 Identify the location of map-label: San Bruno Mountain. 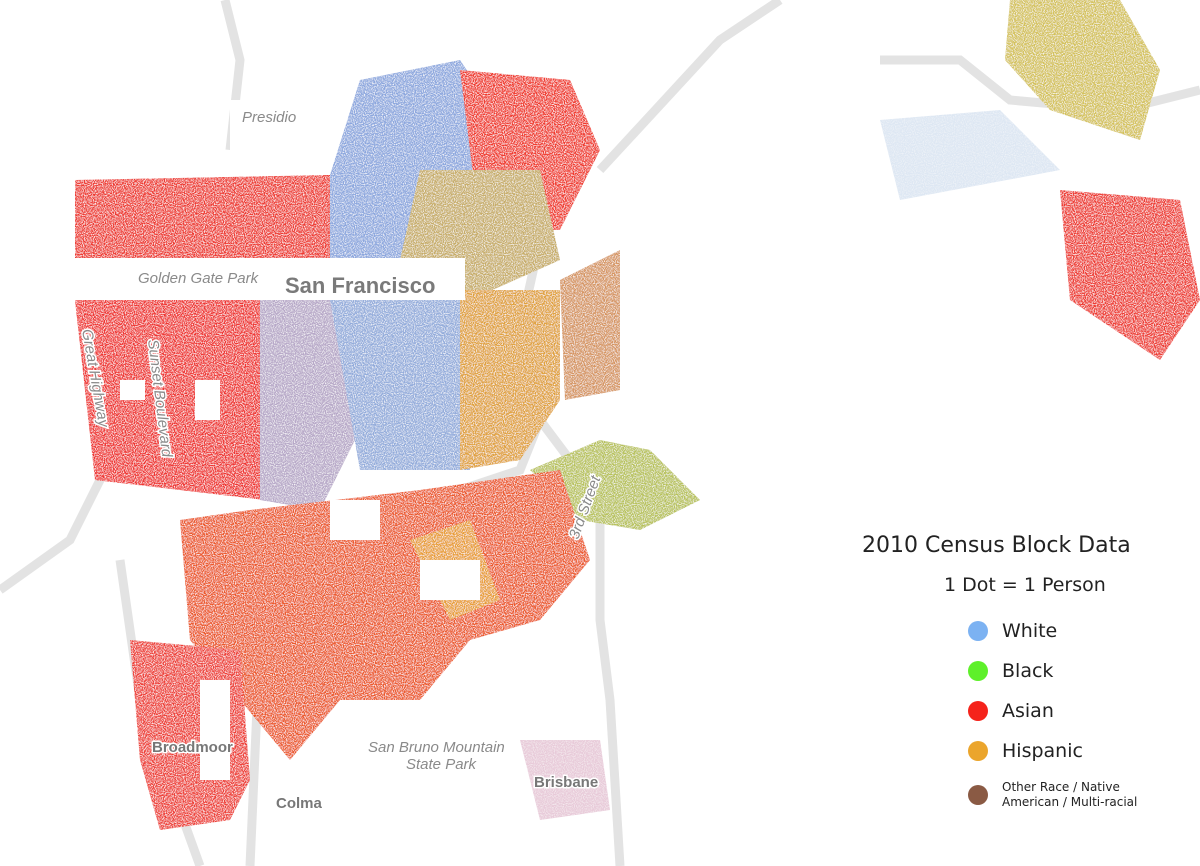
(436, 747).